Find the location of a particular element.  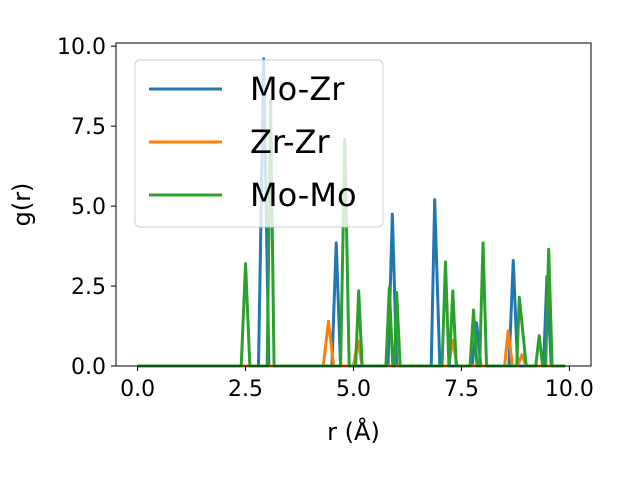

x-tick-label: 2.5 is located at coordinates (245, 389).